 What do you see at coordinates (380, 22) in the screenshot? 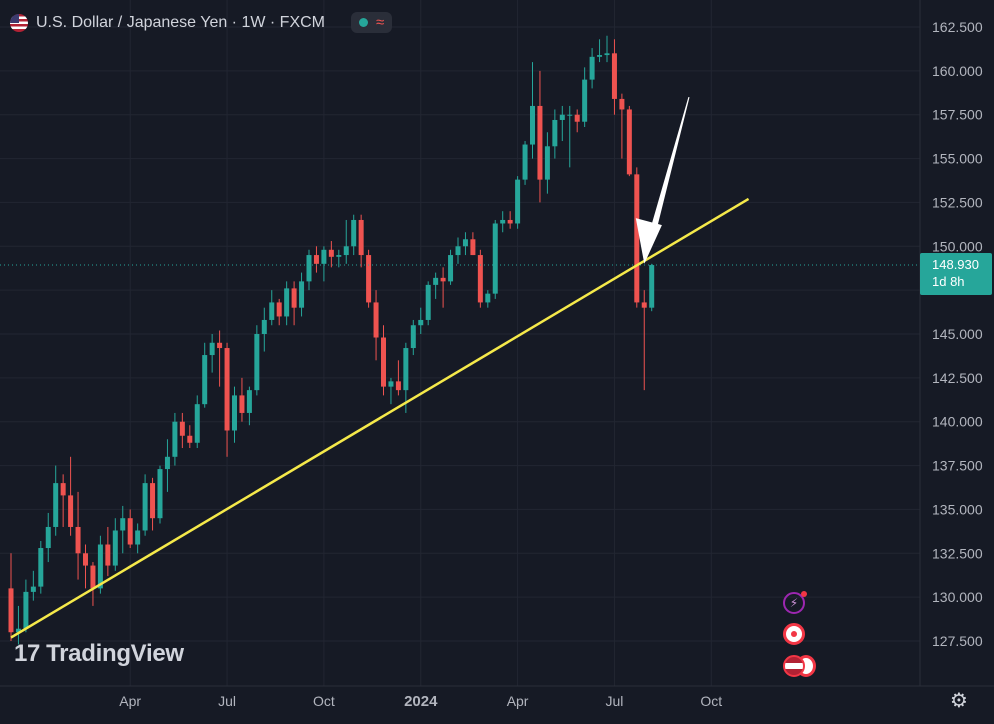
I see `wave-icon: ≈` at bounding box center [380, 22].